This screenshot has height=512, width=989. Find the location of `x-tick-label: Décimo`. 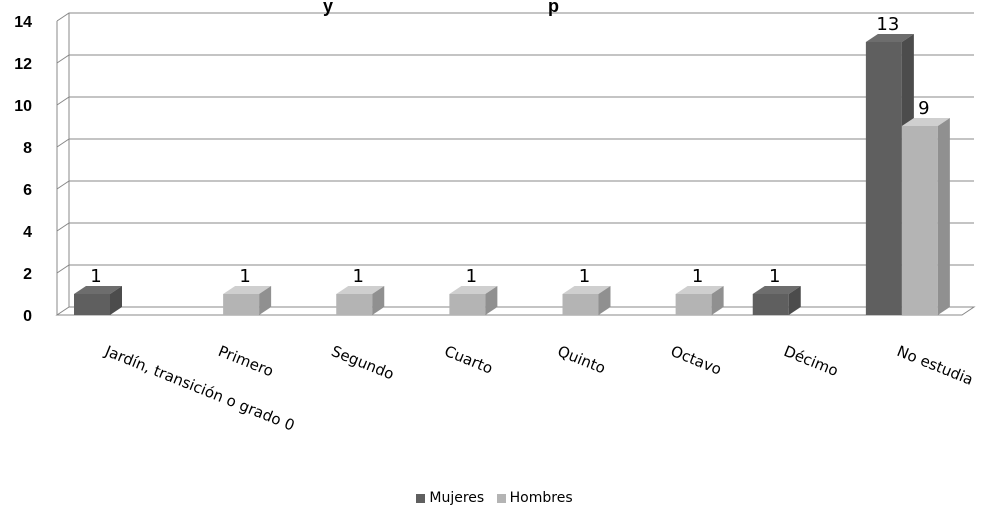

x-tick-label: Décimo is located at coordinates (811, 361).